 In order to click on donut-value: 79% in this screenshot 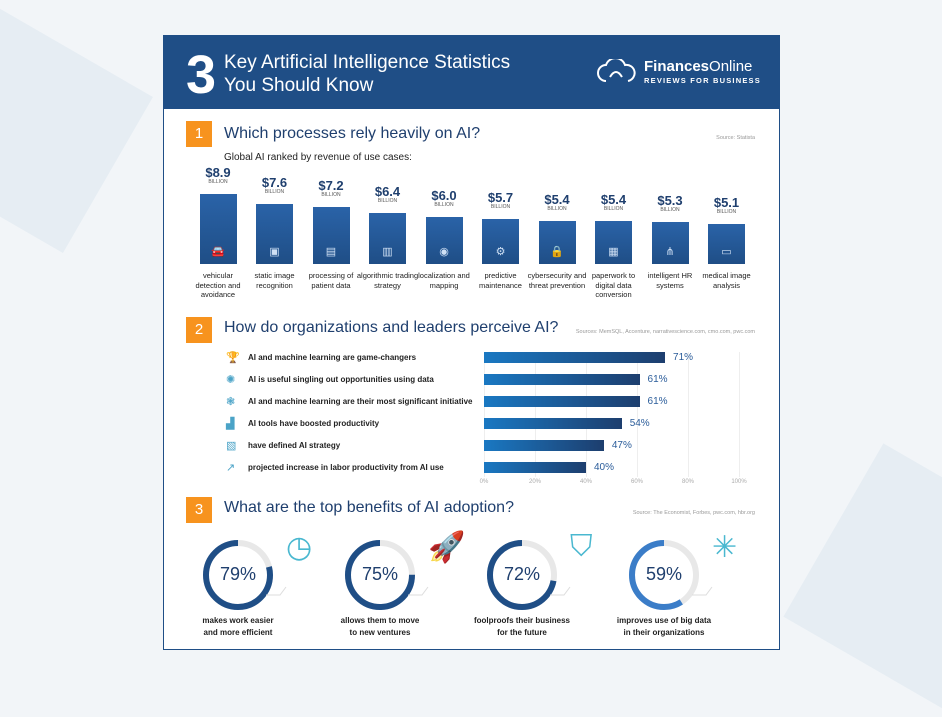, I will do `click(238, 574)`.